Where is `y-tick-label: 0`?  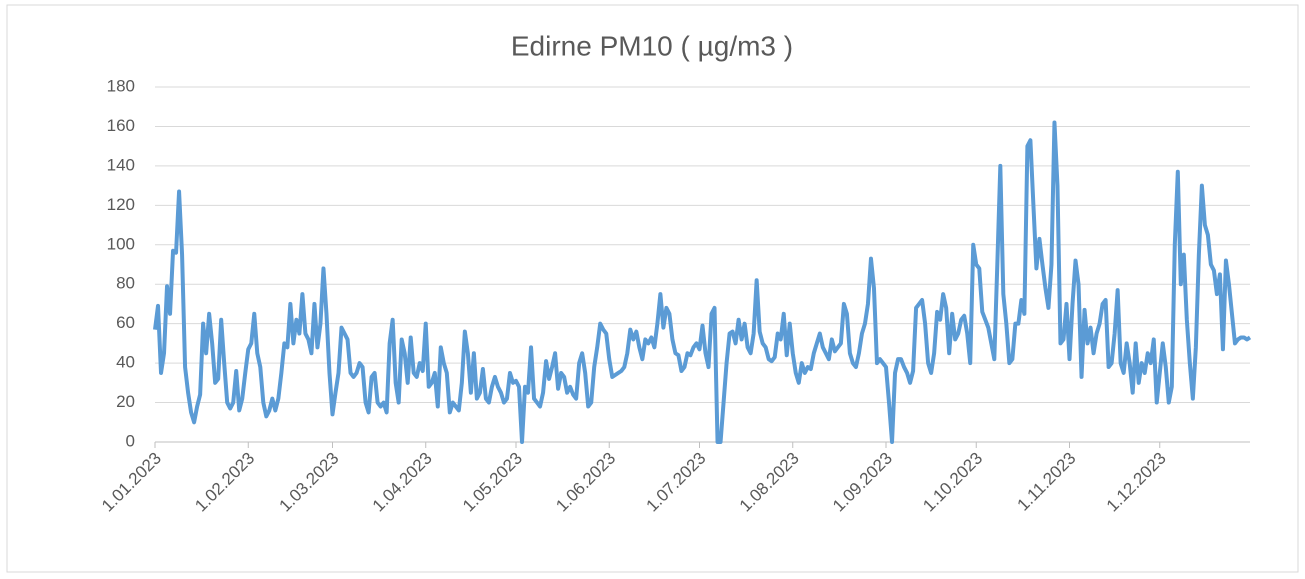 y-tick-label: 0 is located at coordinates (130, 440).